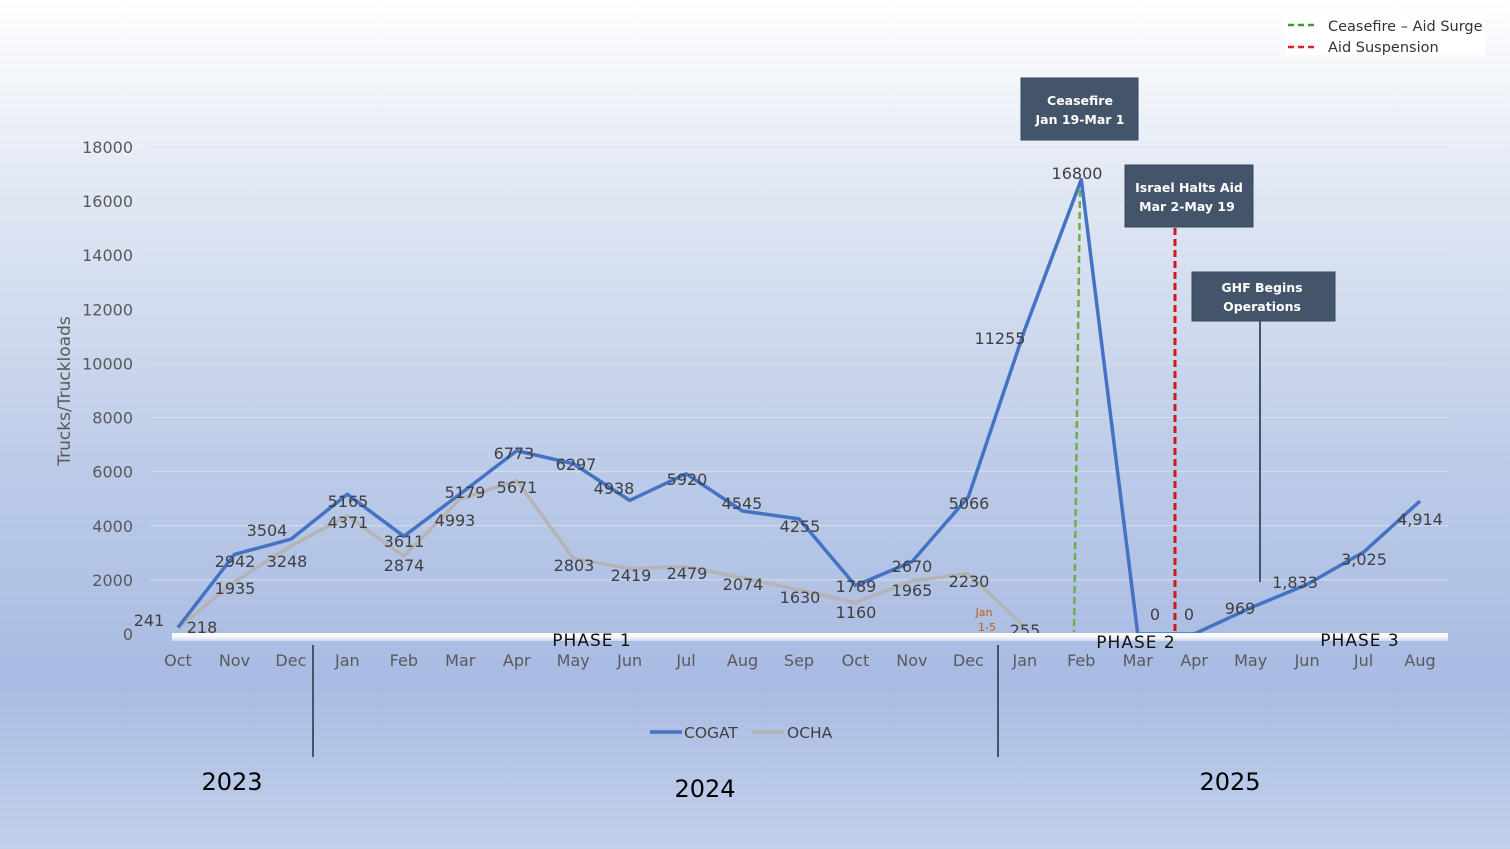 This screenshot has width=1510, height=849. Describe the element at coordinates (287, 561) in the screenshot. I see `ocha-data-label: 3248` at that location.